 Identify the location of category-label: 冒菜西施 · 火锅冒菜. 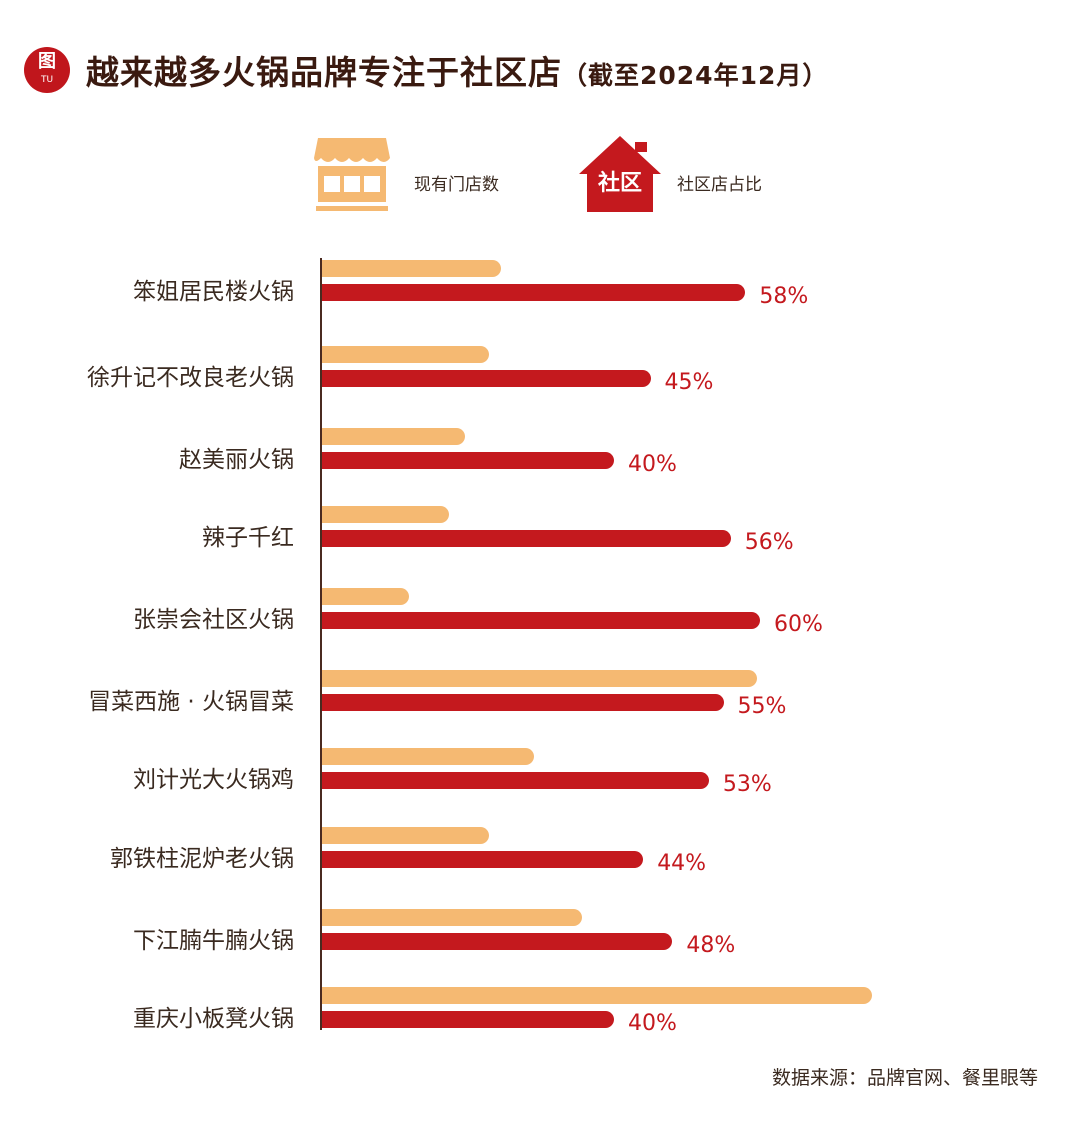
(191, 702).